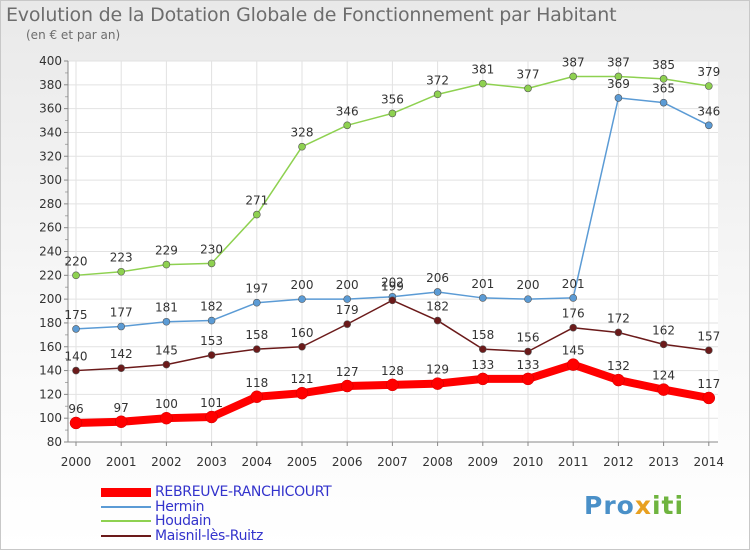  I want to click on x-tick-label: 2005, so click(302, 462).